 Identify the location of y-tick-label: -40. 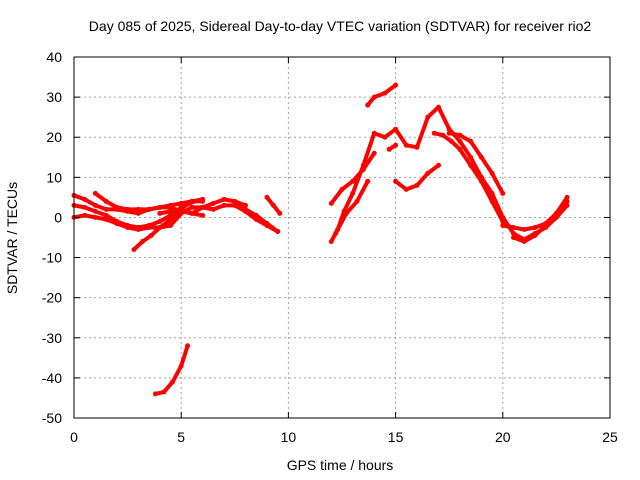
(52, 378).